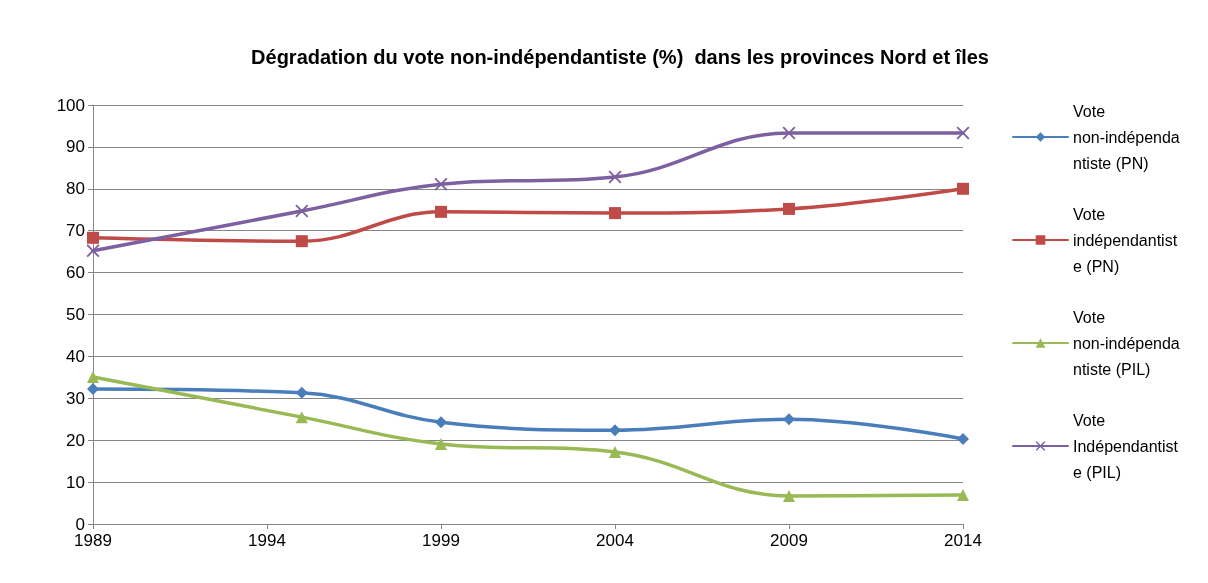 The width and height of the screenshot is (1208, 583). What do you see at coordinates (267, 540) in the screenshot?
I see `x-tick-label: 1994` at bounding box center [267, 540].